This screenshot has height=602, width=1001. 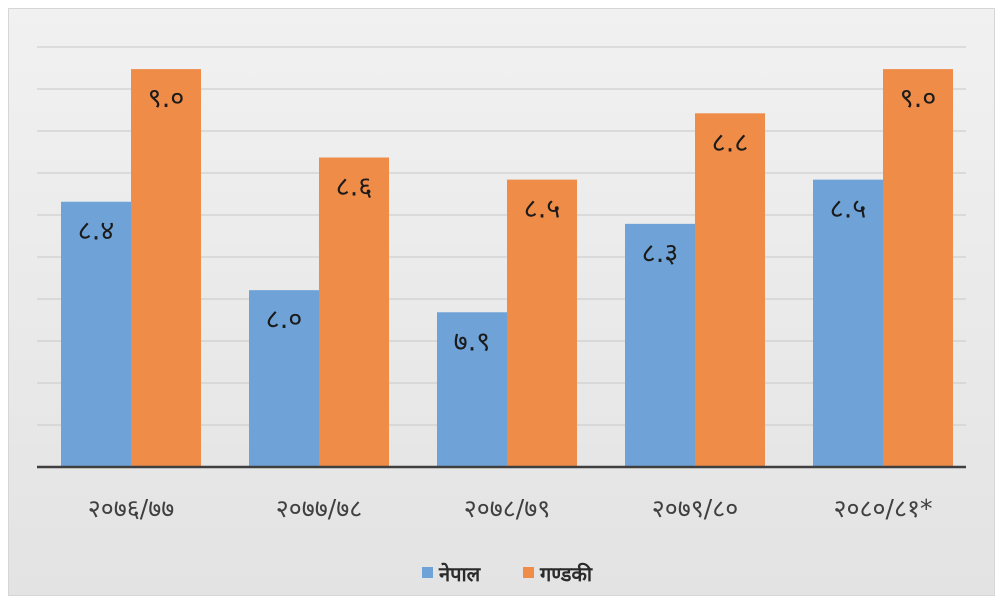 I want to click on data-label: ८.८, so click(x=730, y=142).